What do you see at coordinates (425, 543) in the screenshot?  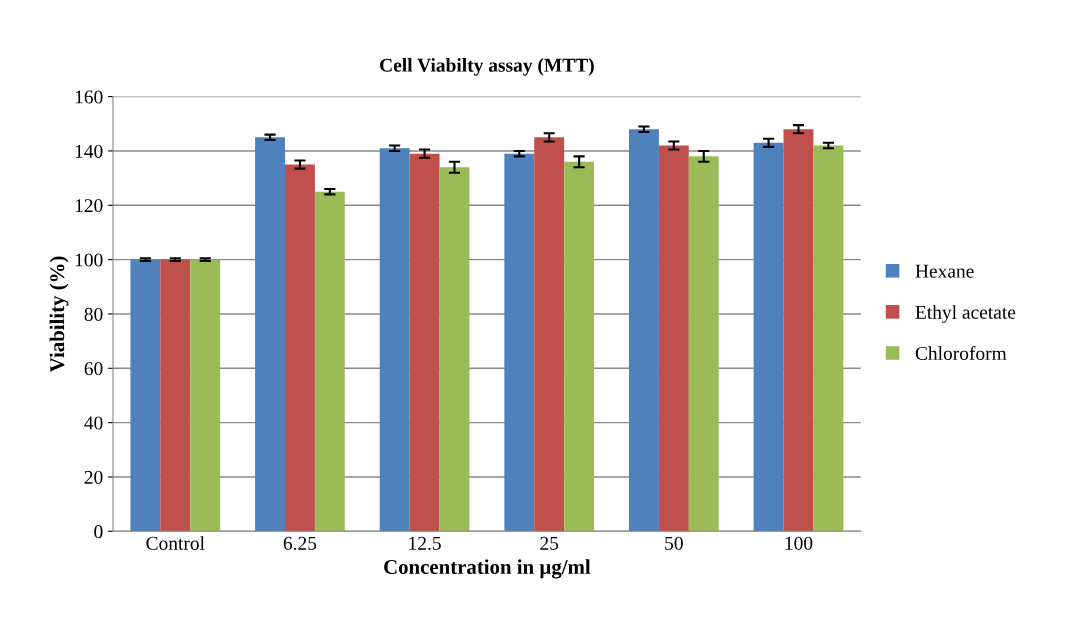 I see `x-tick-label: 12.5` at bounding box center [425, 543].